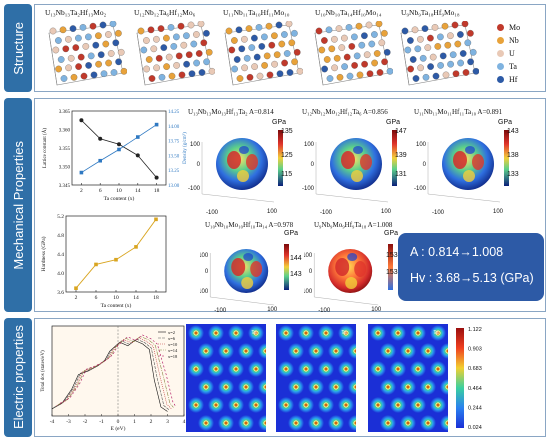  What do you see at coordinates (505, 122) in the screenshot?
I see `sphere-unit: GPa` at bounding box center [505, 122].